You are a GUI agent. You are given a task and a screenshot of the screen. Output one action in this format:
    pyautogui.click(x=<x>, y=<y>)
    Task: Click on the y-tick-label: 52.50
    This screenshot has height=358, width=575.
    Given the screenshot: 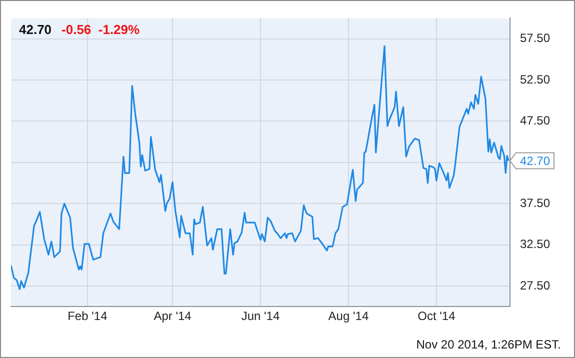 What is the action you would take?
    pyautogui.click(x=535, y=79)
    